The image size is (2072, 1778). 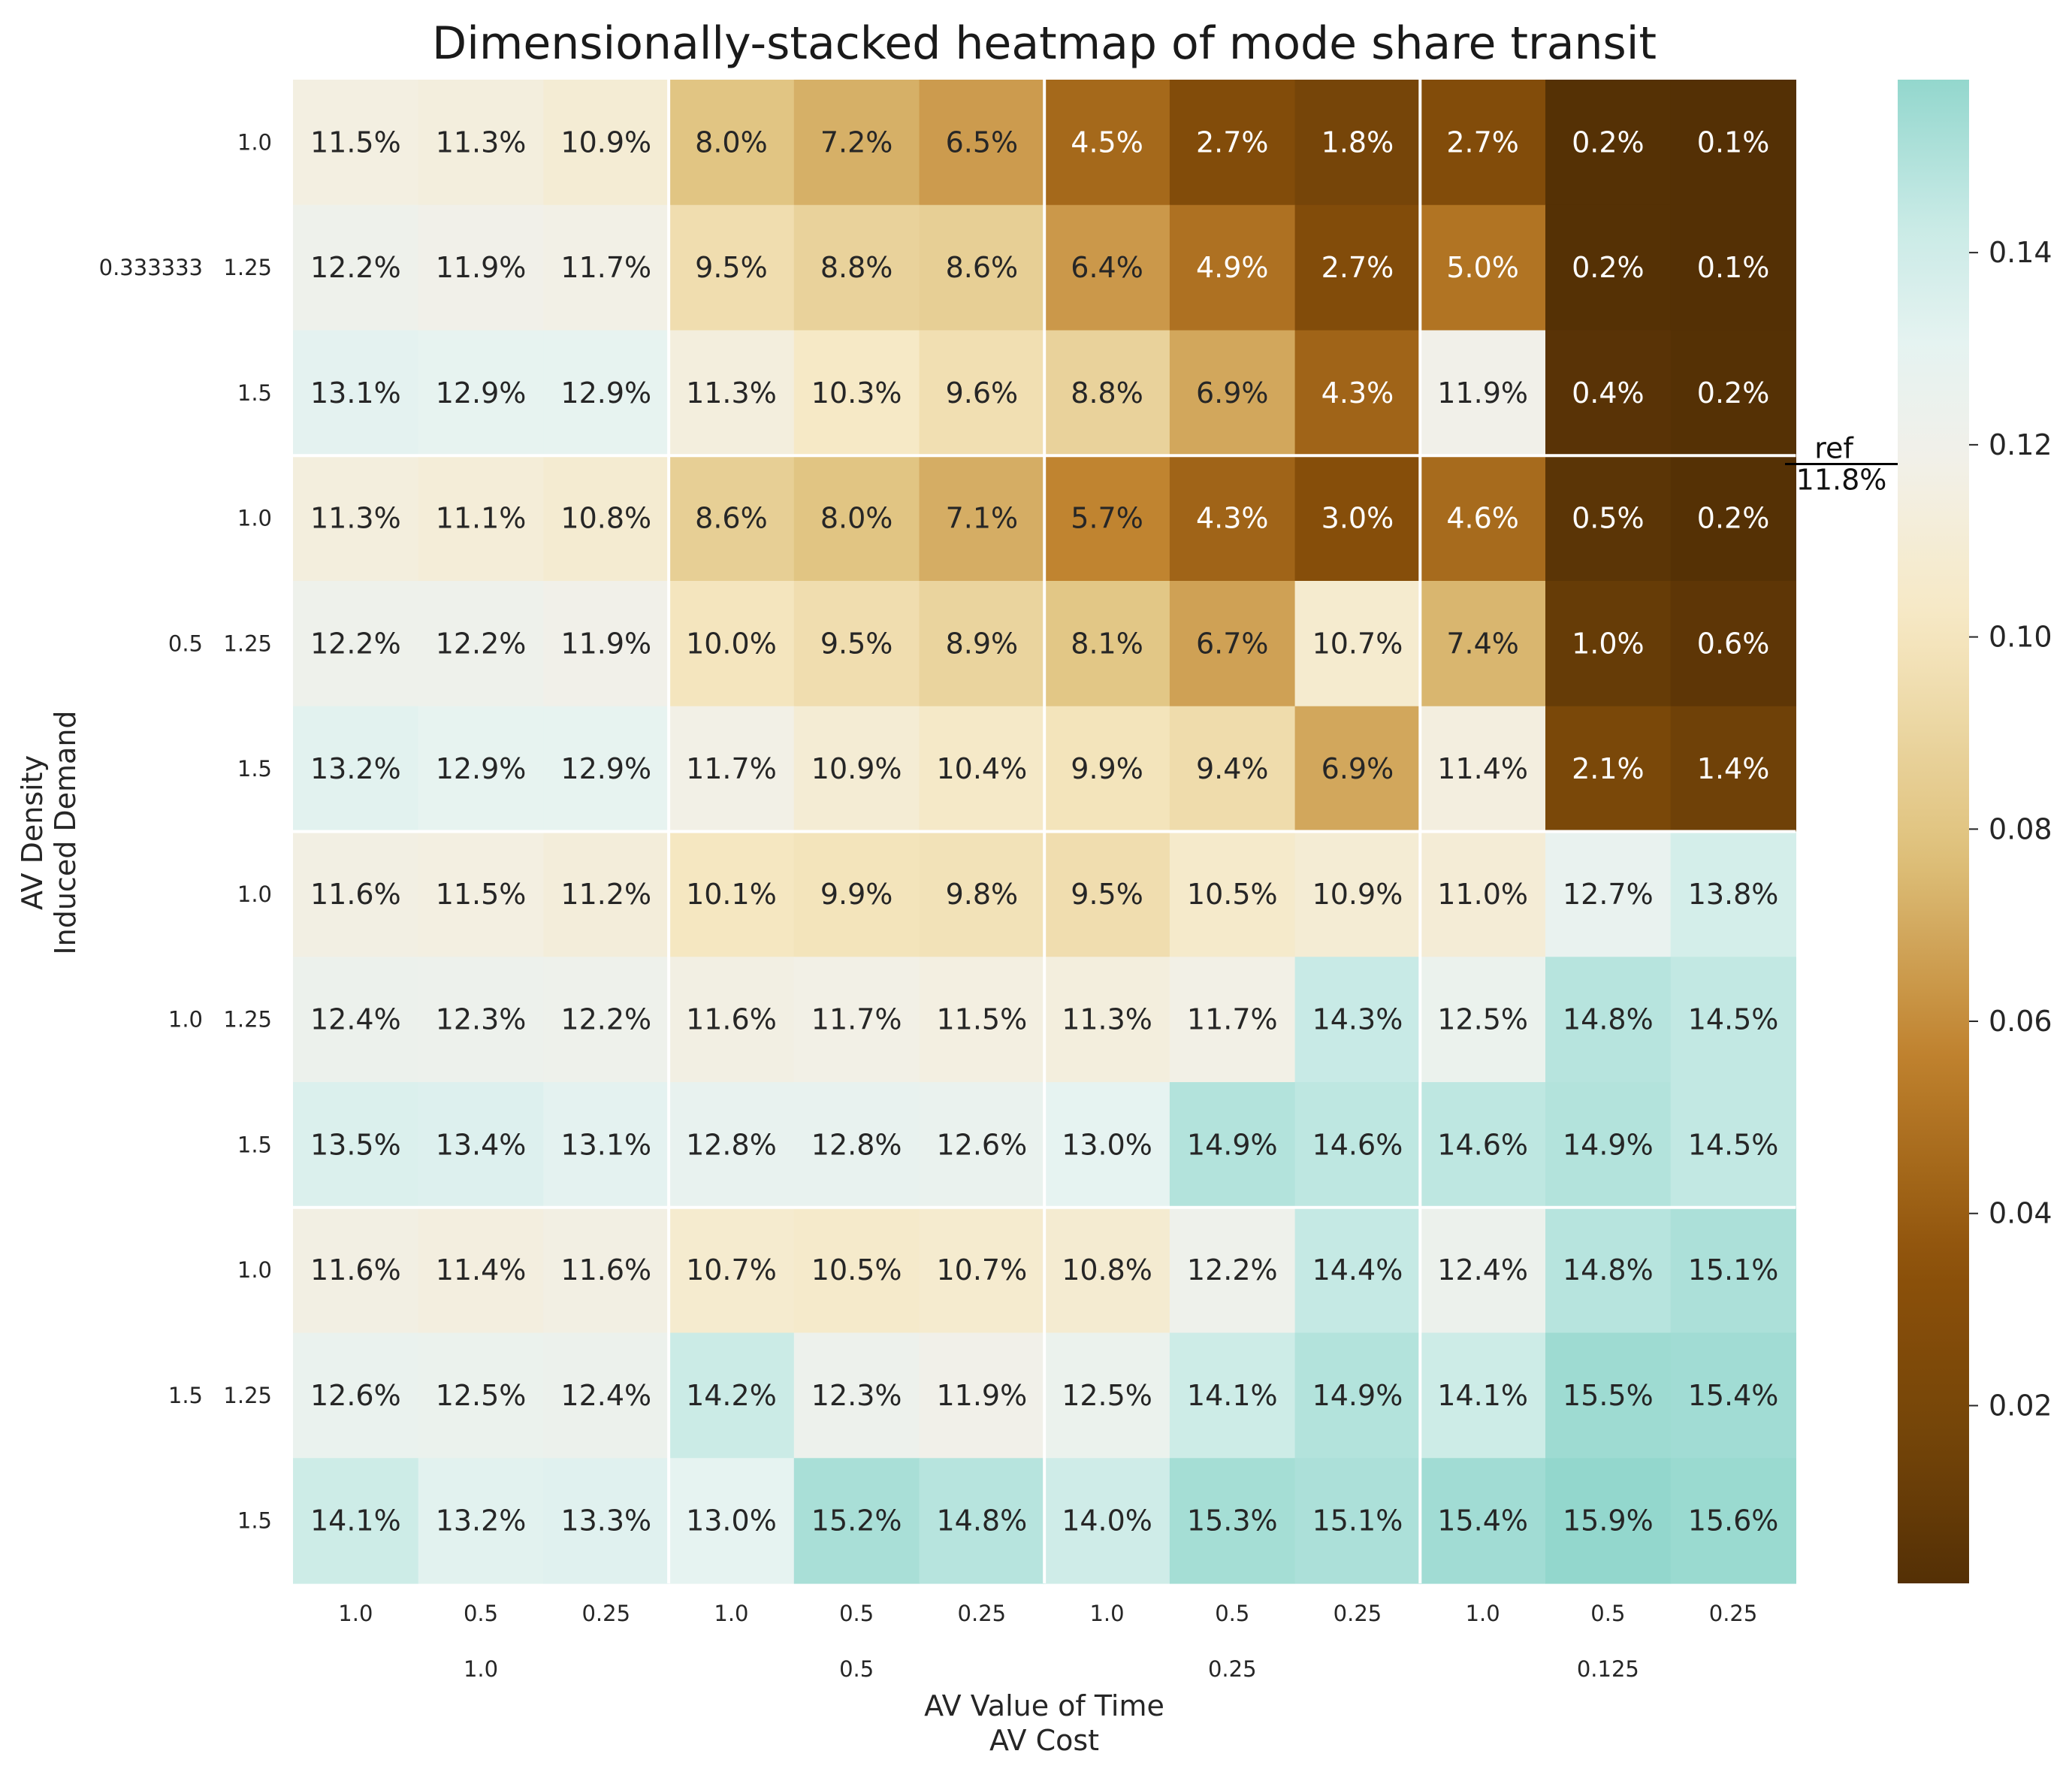 I want to click on cell-value-label: 2.7%, so click(x=1482, y=142).